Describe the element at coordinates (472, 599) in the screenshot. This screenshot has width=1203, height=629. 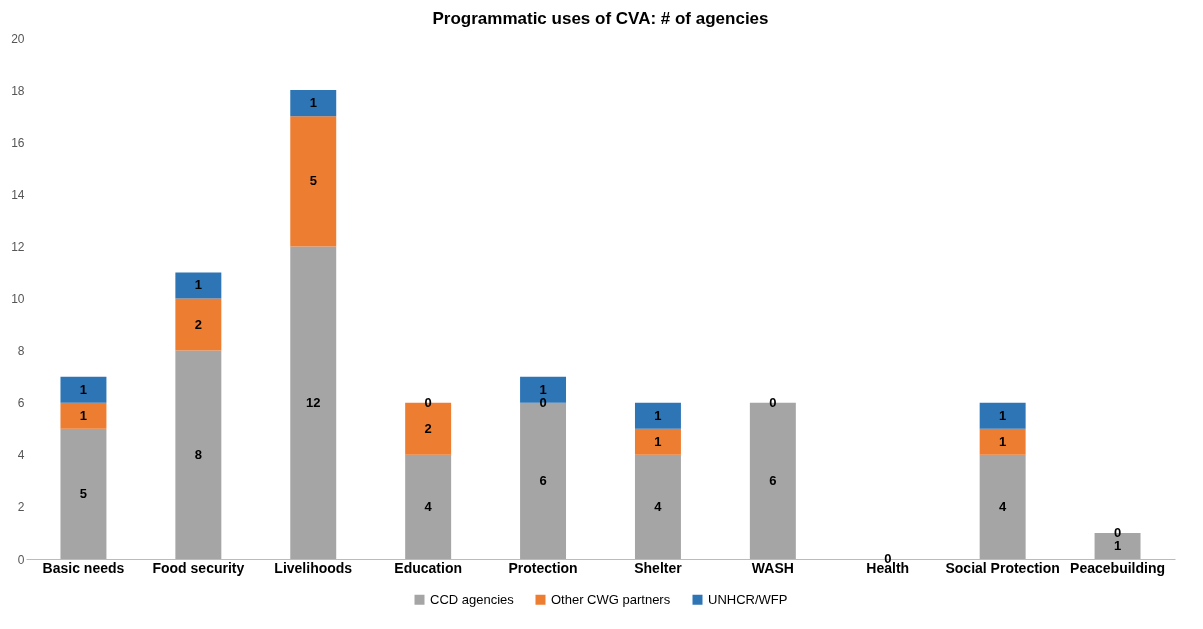
I see `legend-label: CCD agencies` at that location.